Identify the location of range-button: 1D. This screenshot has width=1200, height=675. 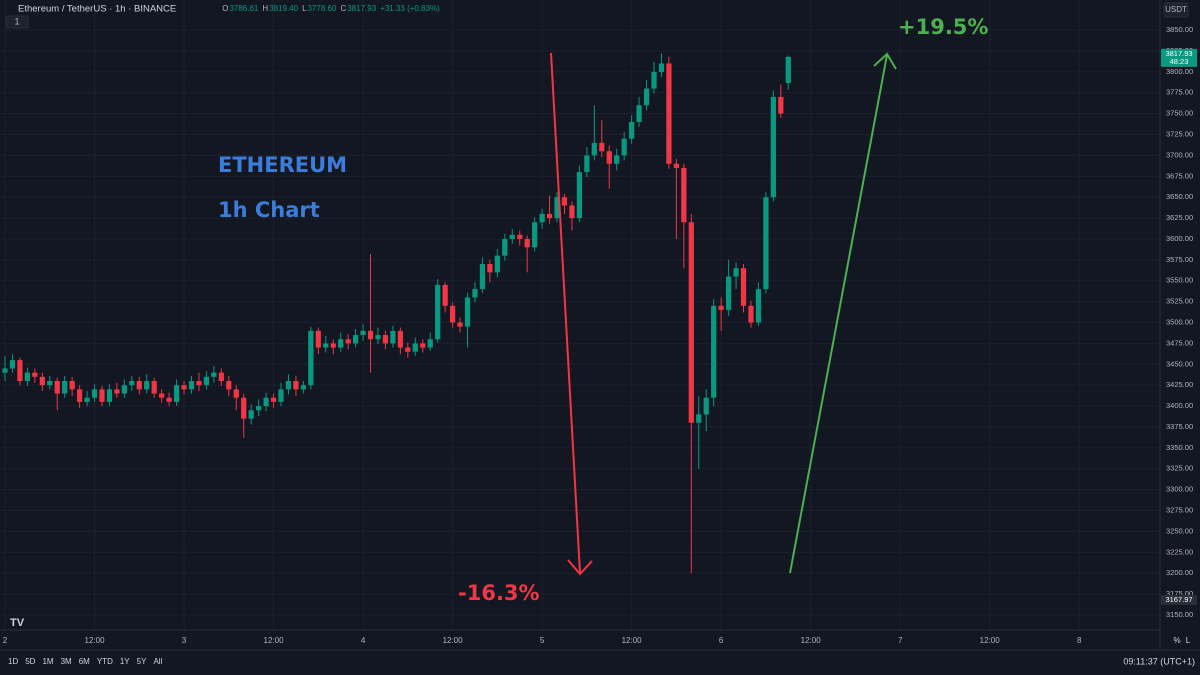
(13, 661).